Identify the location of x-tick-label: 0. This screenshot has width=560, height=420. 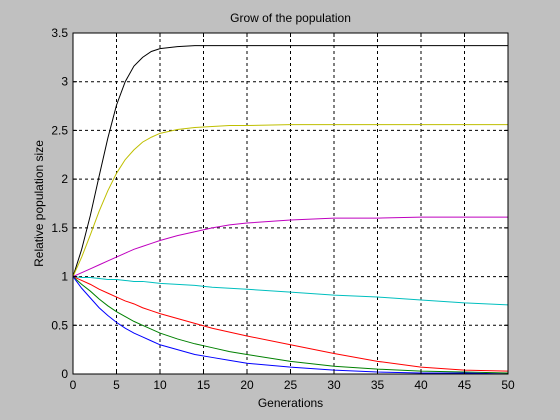
(73, 385).